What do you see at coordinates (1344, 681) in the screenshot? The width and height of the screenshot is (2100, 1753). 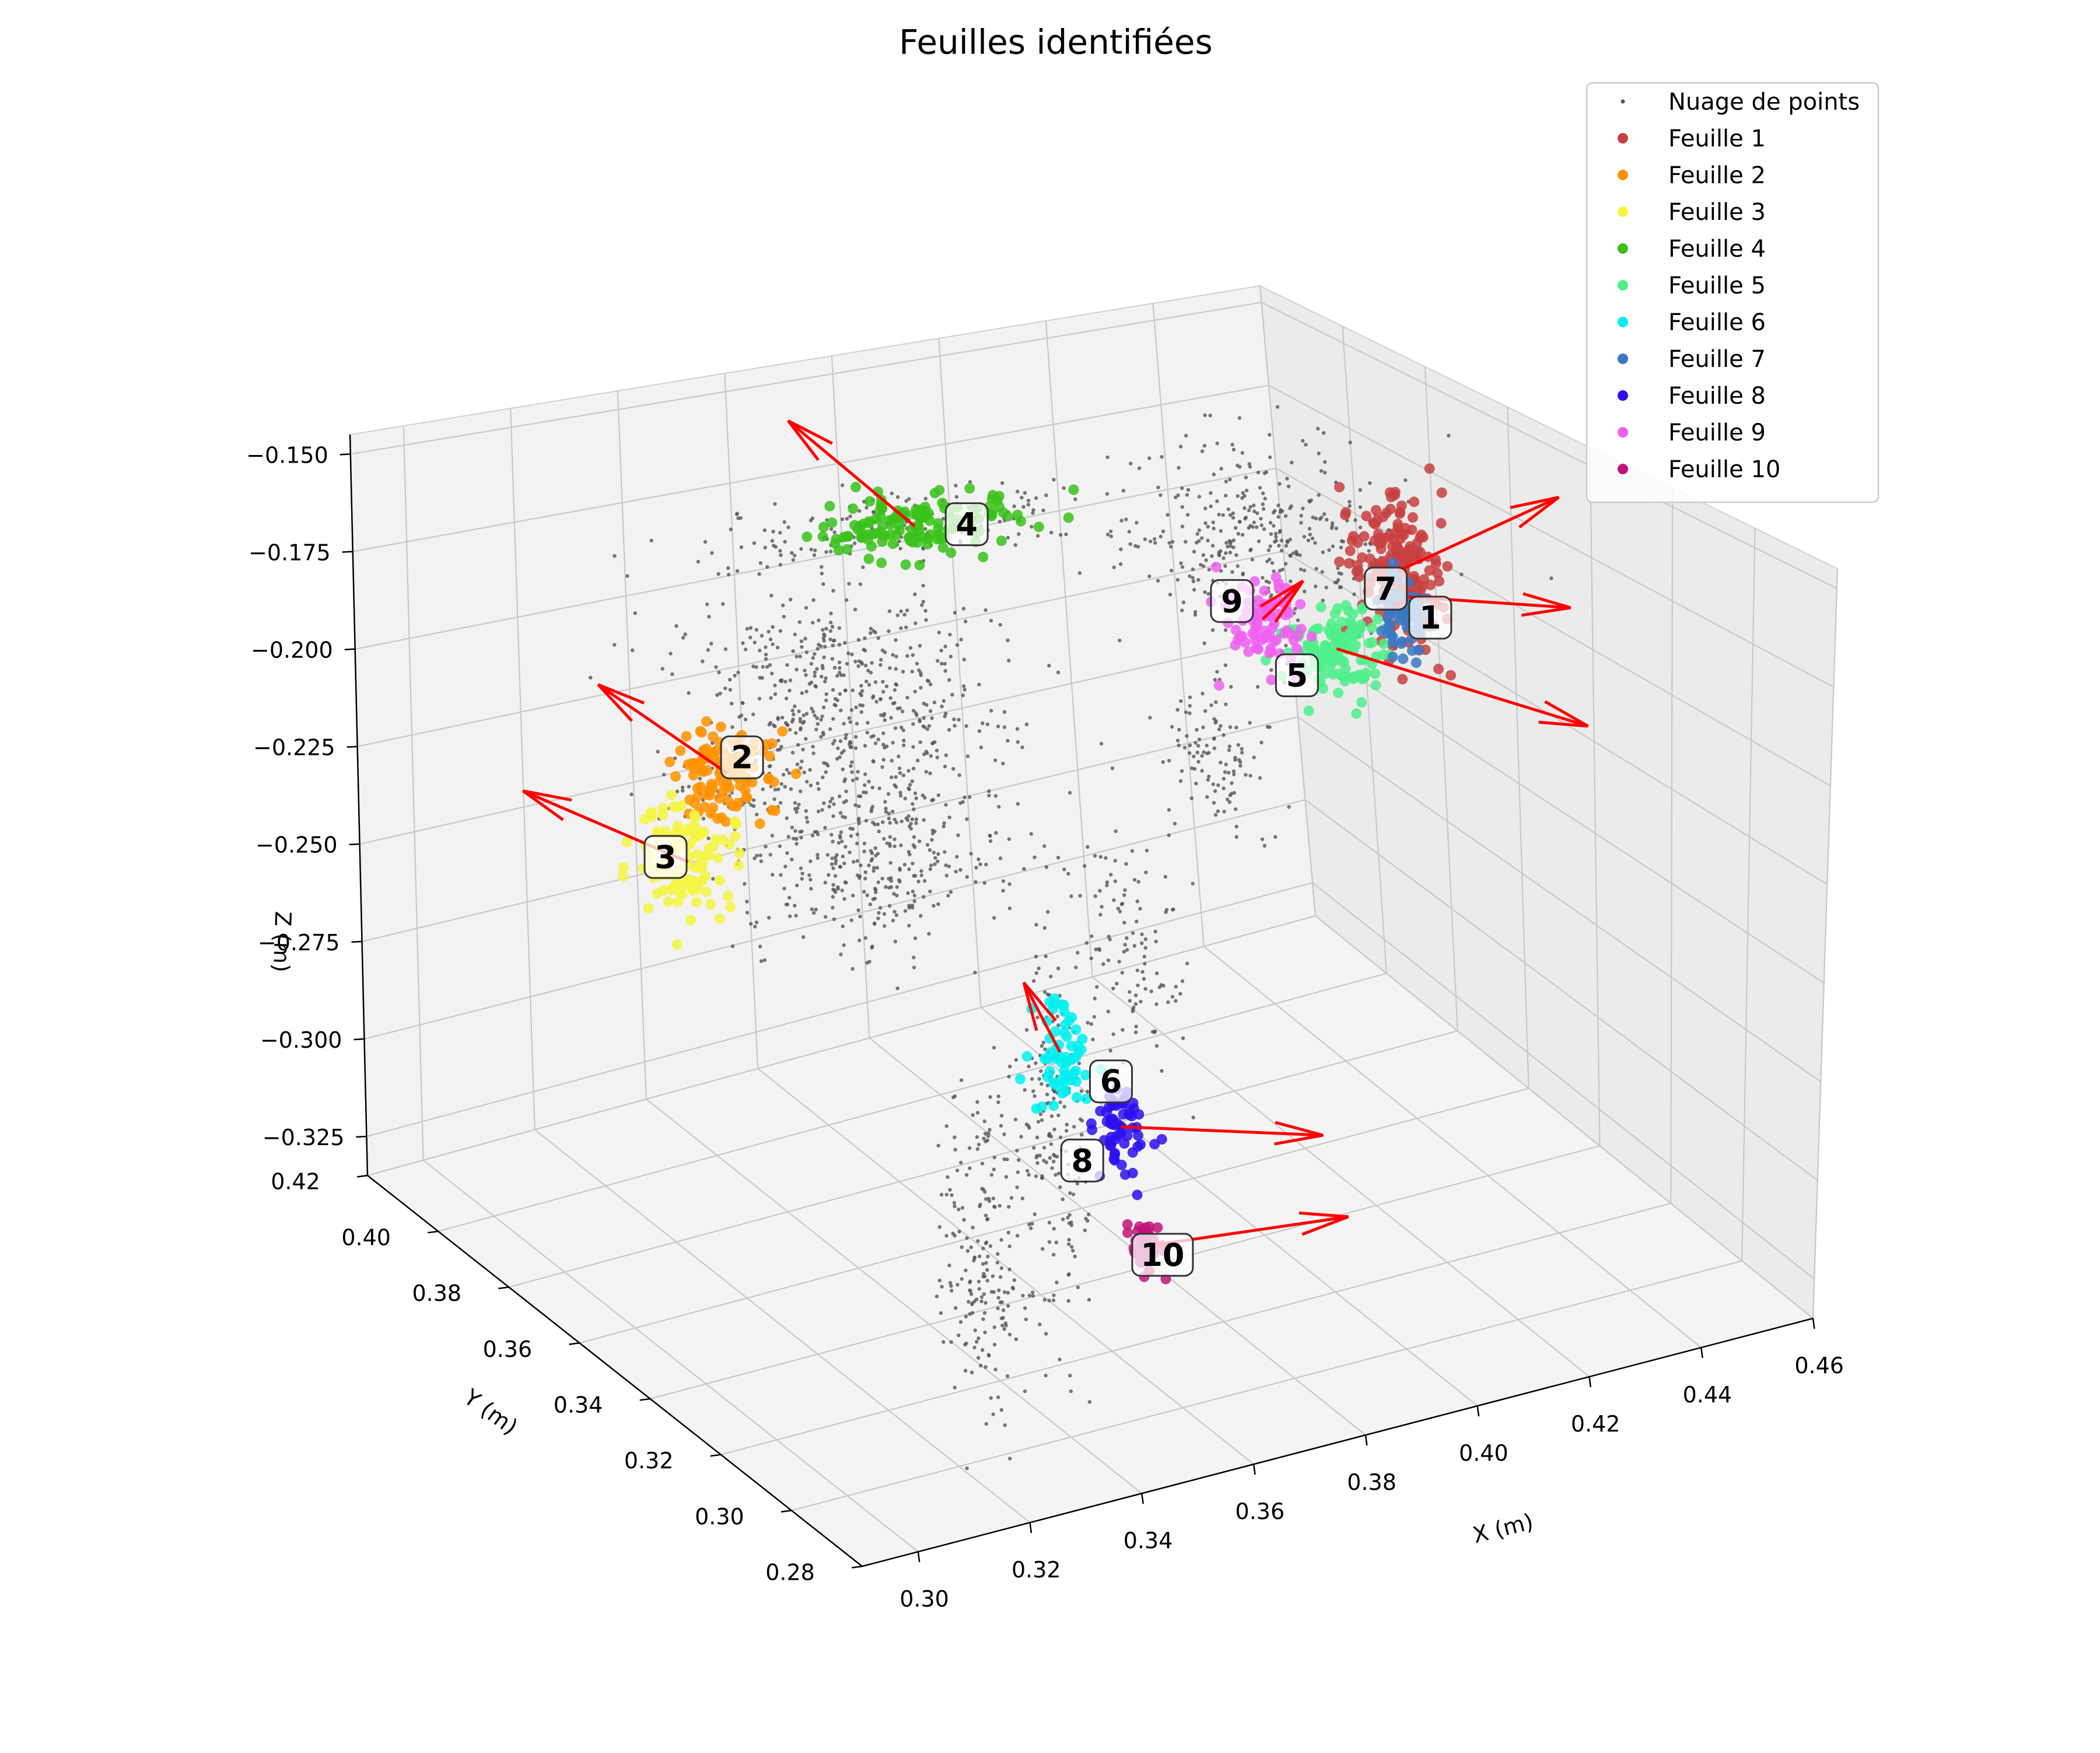 I see `leaf-5-point` at bounding box center [1344, 681].